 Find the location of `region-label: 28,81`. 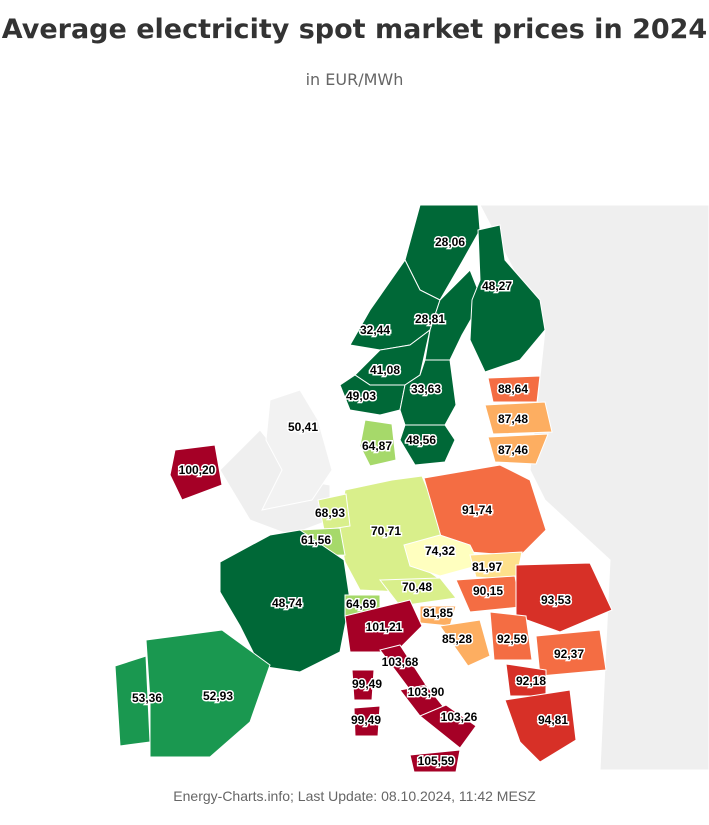

region-label: 28,81 is located at coordinates (430, 319).